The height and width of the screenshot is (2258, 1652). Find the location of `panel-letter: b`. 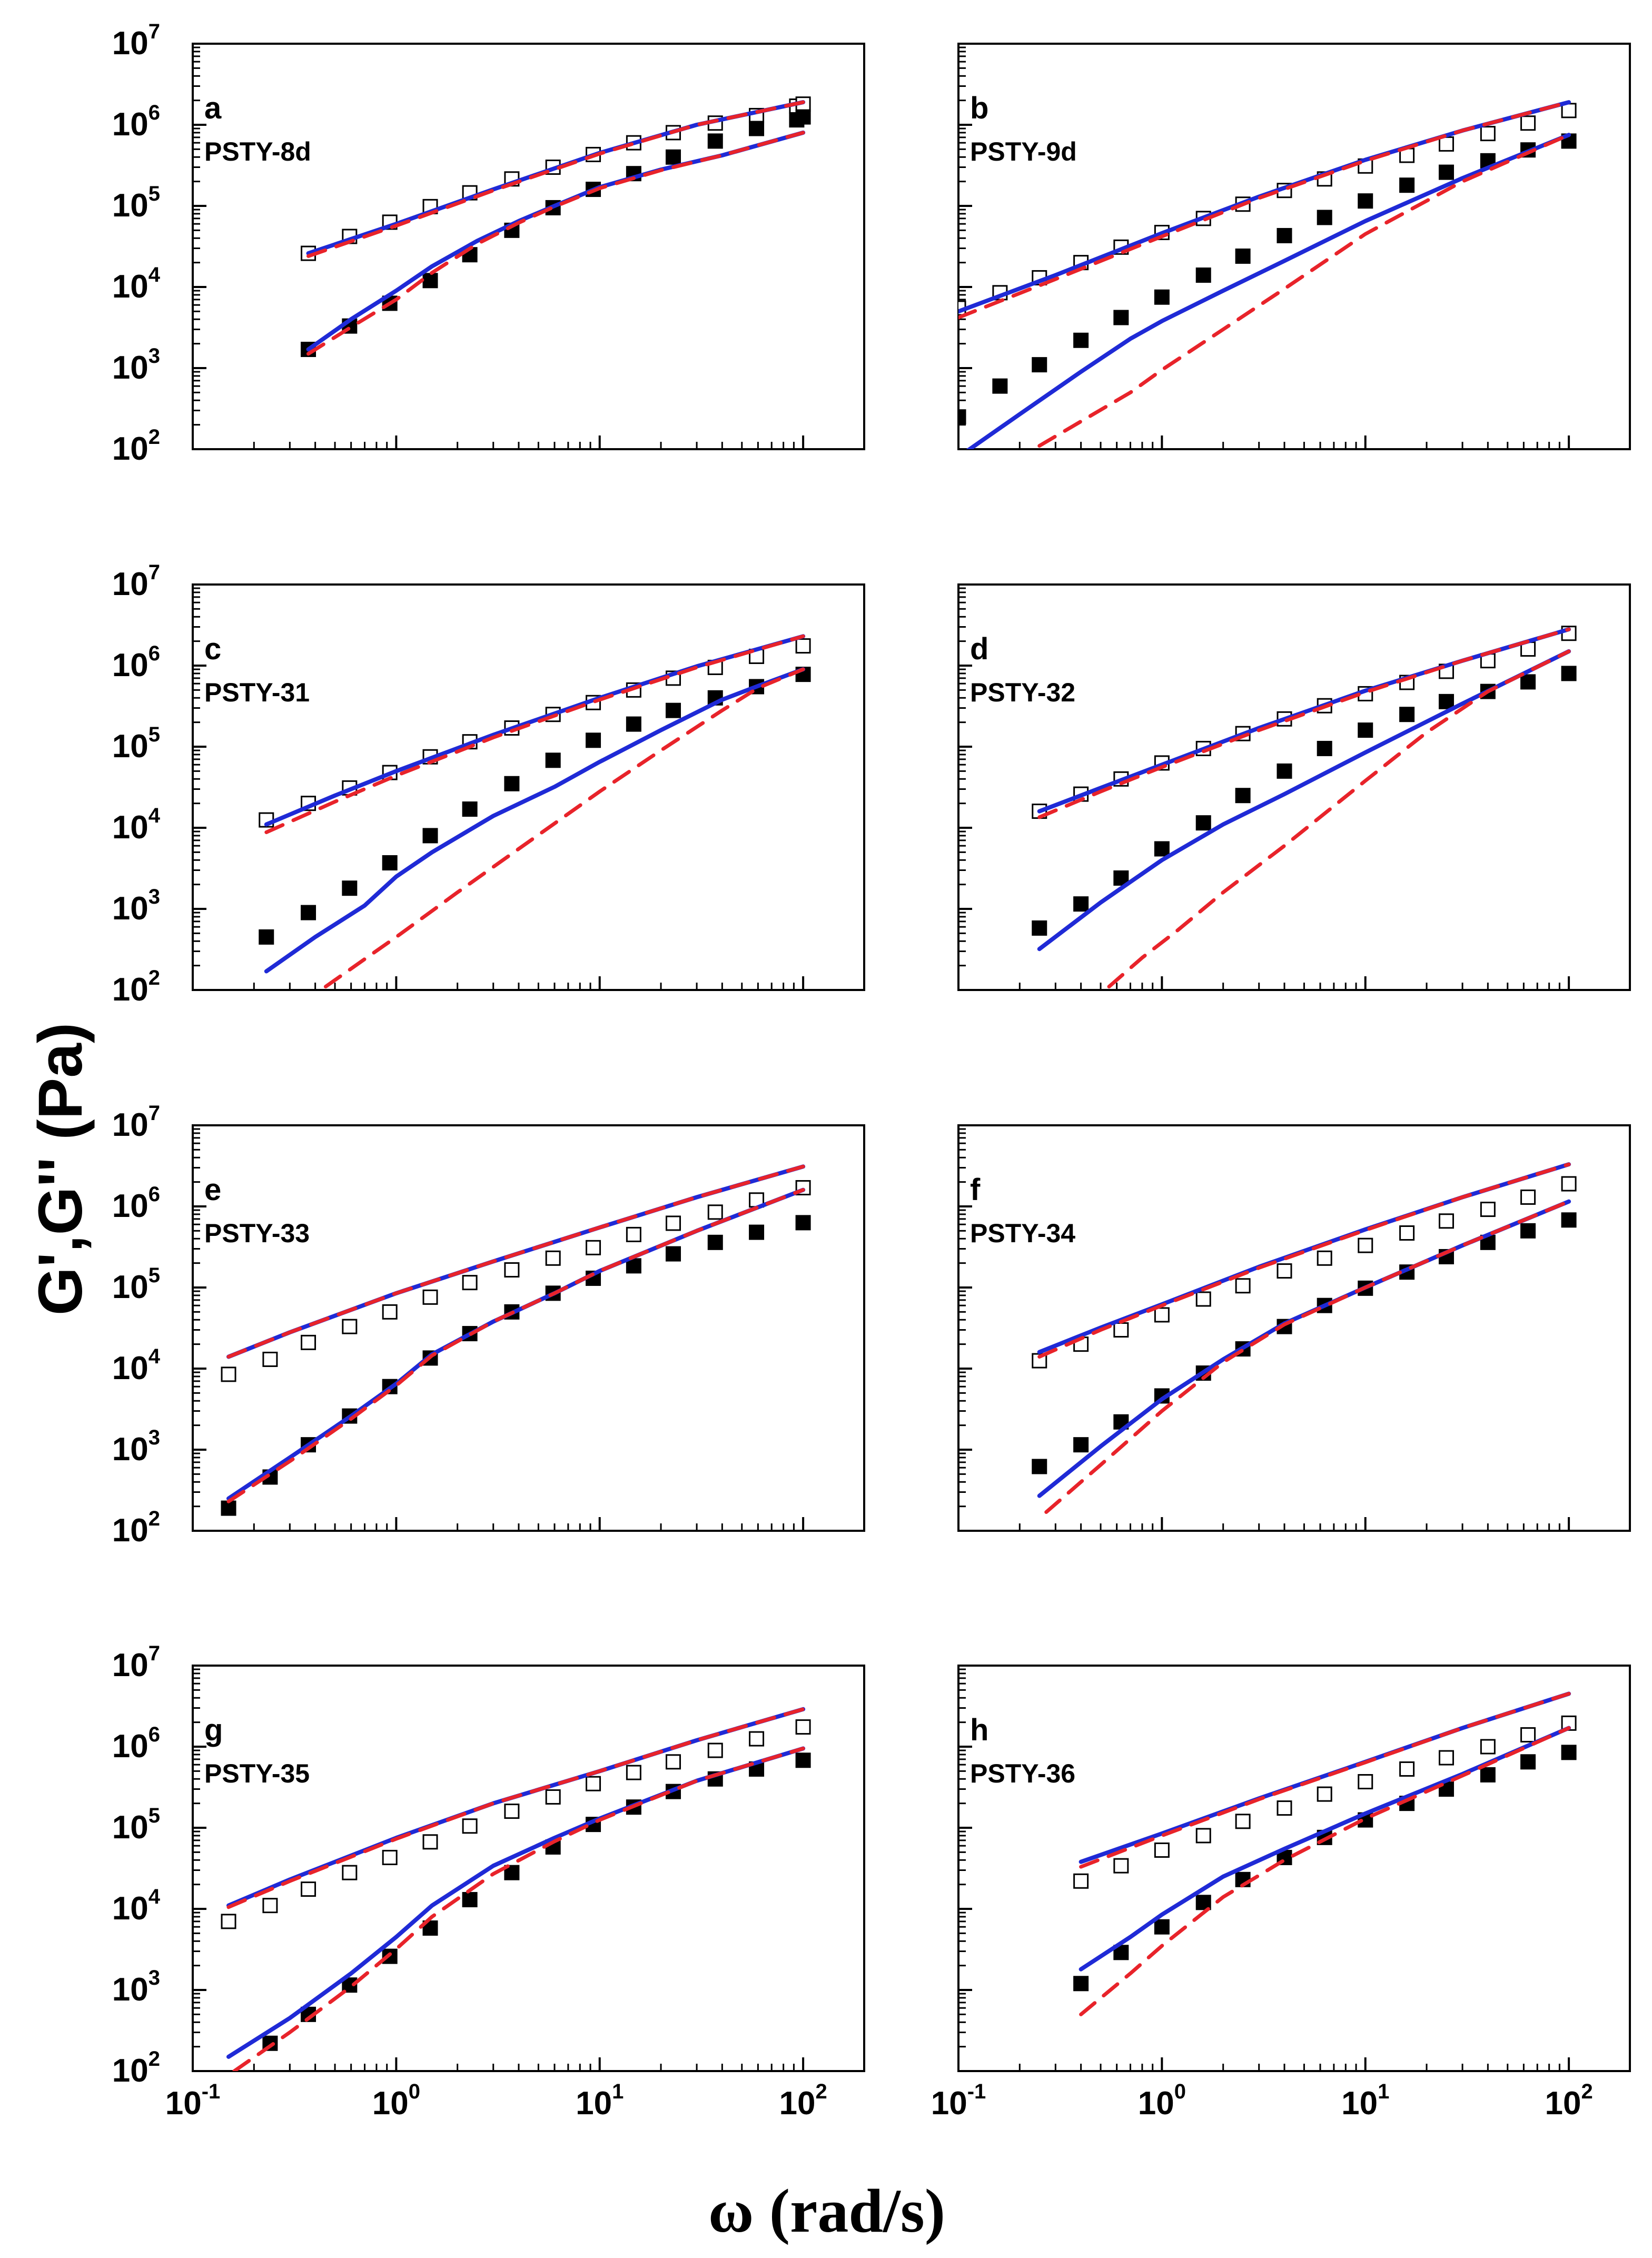

panel-letter: b is located at coordinates (979, 108).